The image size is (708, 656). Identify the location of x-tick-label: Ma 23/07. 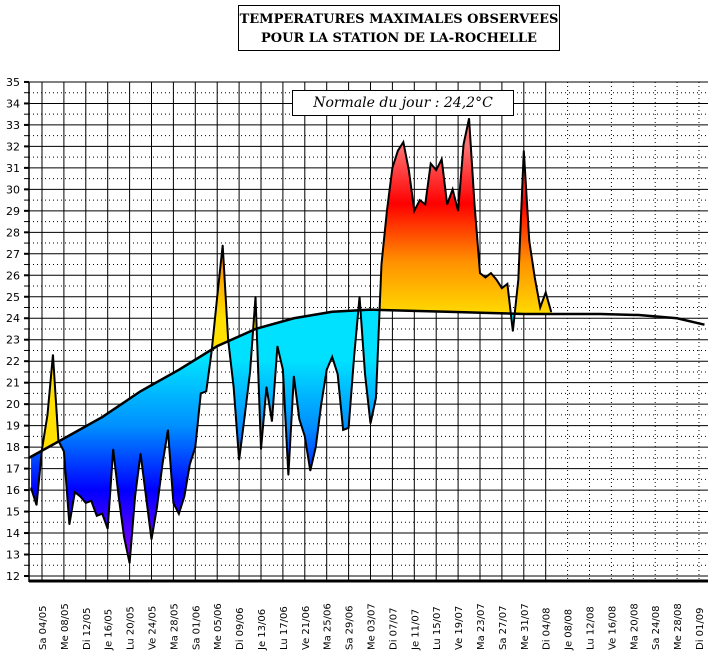
(481, 626).